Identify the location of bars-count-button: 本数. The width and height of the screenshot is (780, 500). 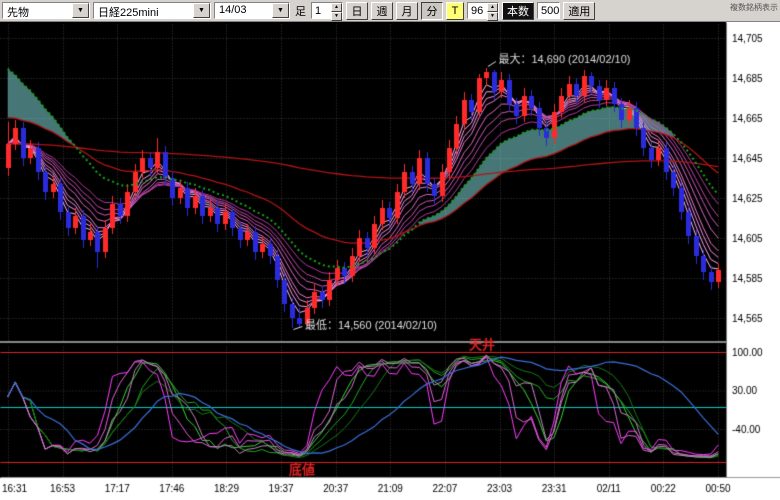
(518, 10).